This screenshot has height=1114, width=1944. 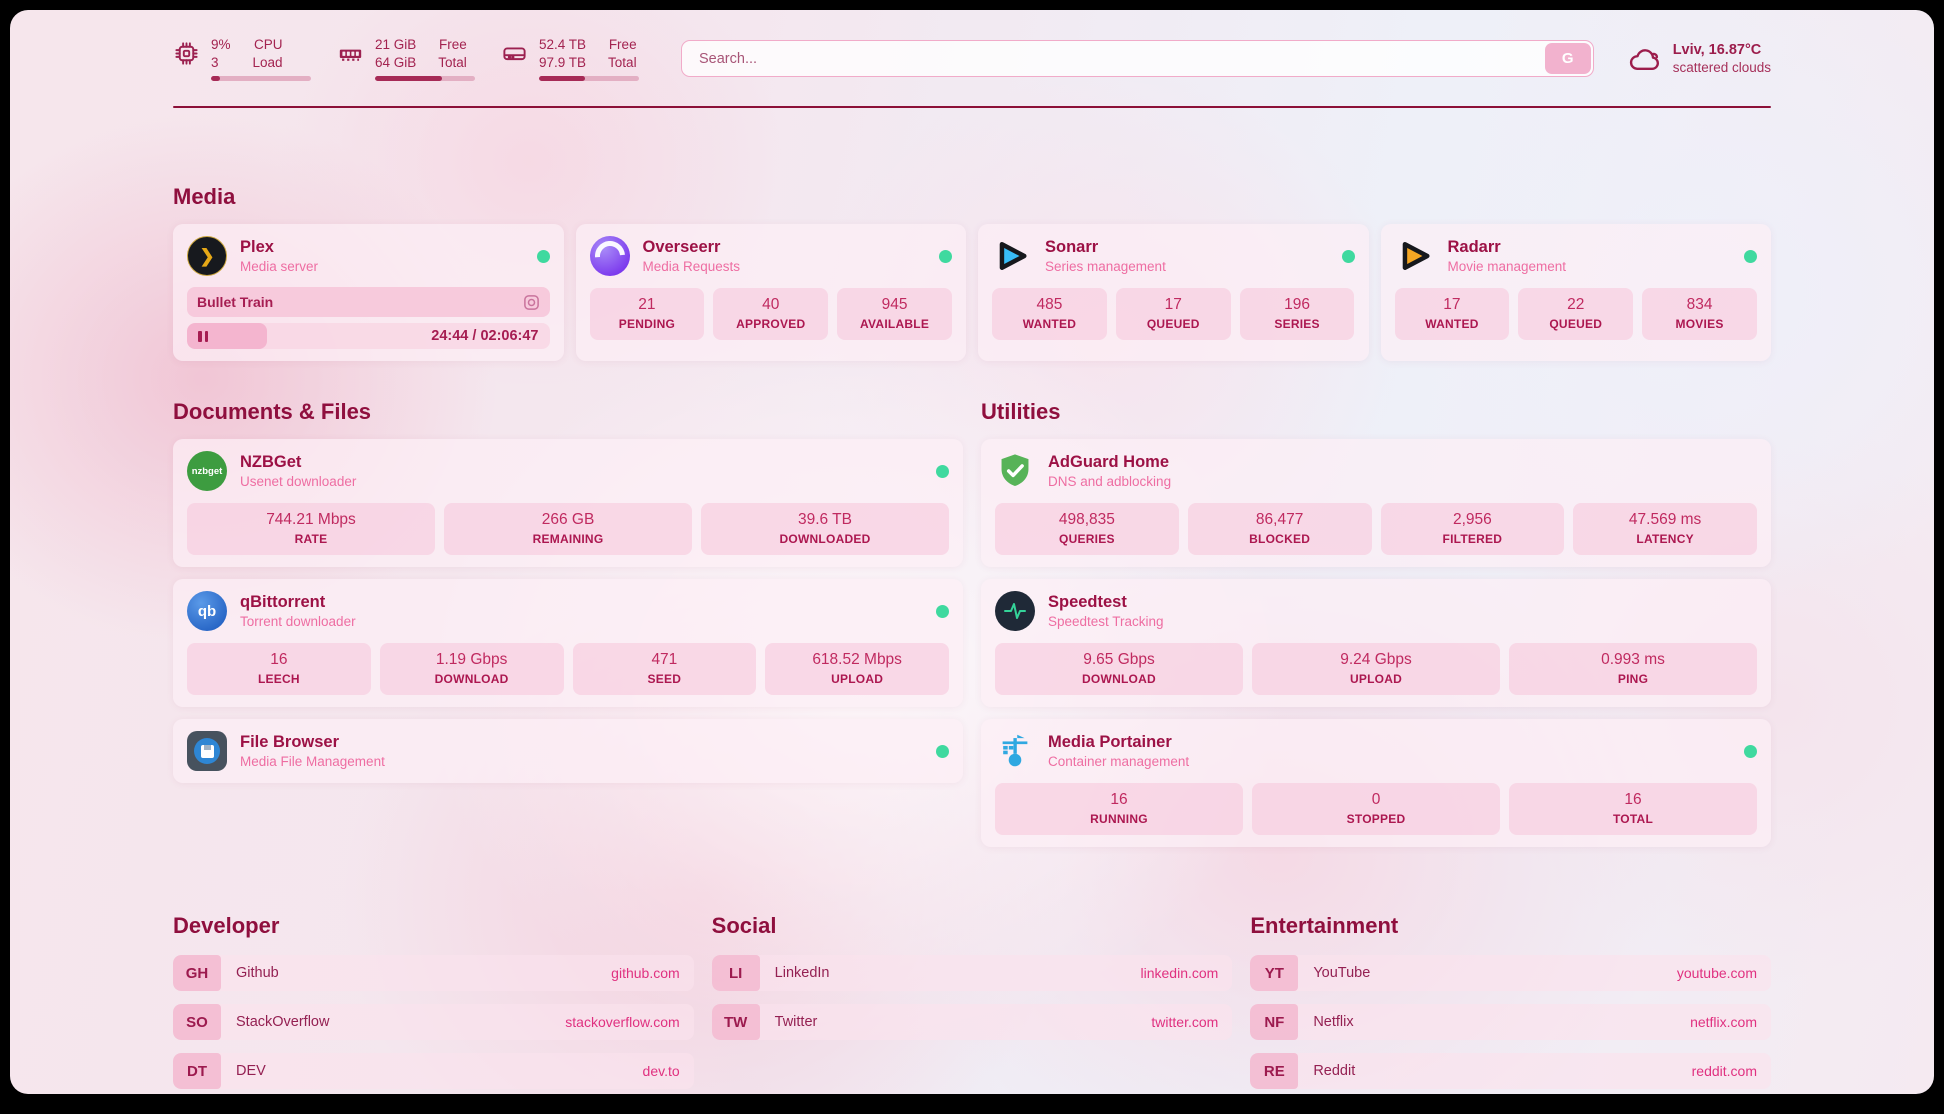 I want to click on radarr-title: Radarr, so click(x=1474, y=247).